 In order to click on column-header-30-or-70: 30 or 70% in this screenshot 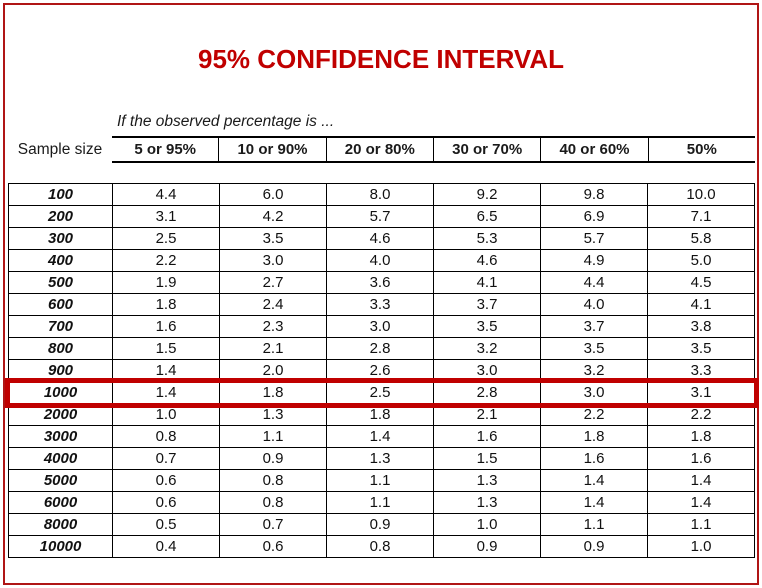, I will do `click(486, 149)`.